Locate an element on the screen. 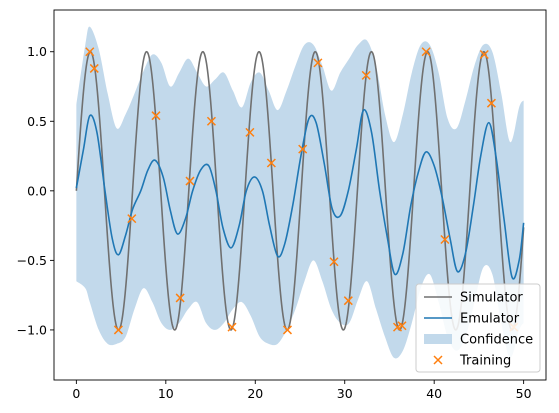  y-tick-label: −0.5 is located at coordinates (32, 260).